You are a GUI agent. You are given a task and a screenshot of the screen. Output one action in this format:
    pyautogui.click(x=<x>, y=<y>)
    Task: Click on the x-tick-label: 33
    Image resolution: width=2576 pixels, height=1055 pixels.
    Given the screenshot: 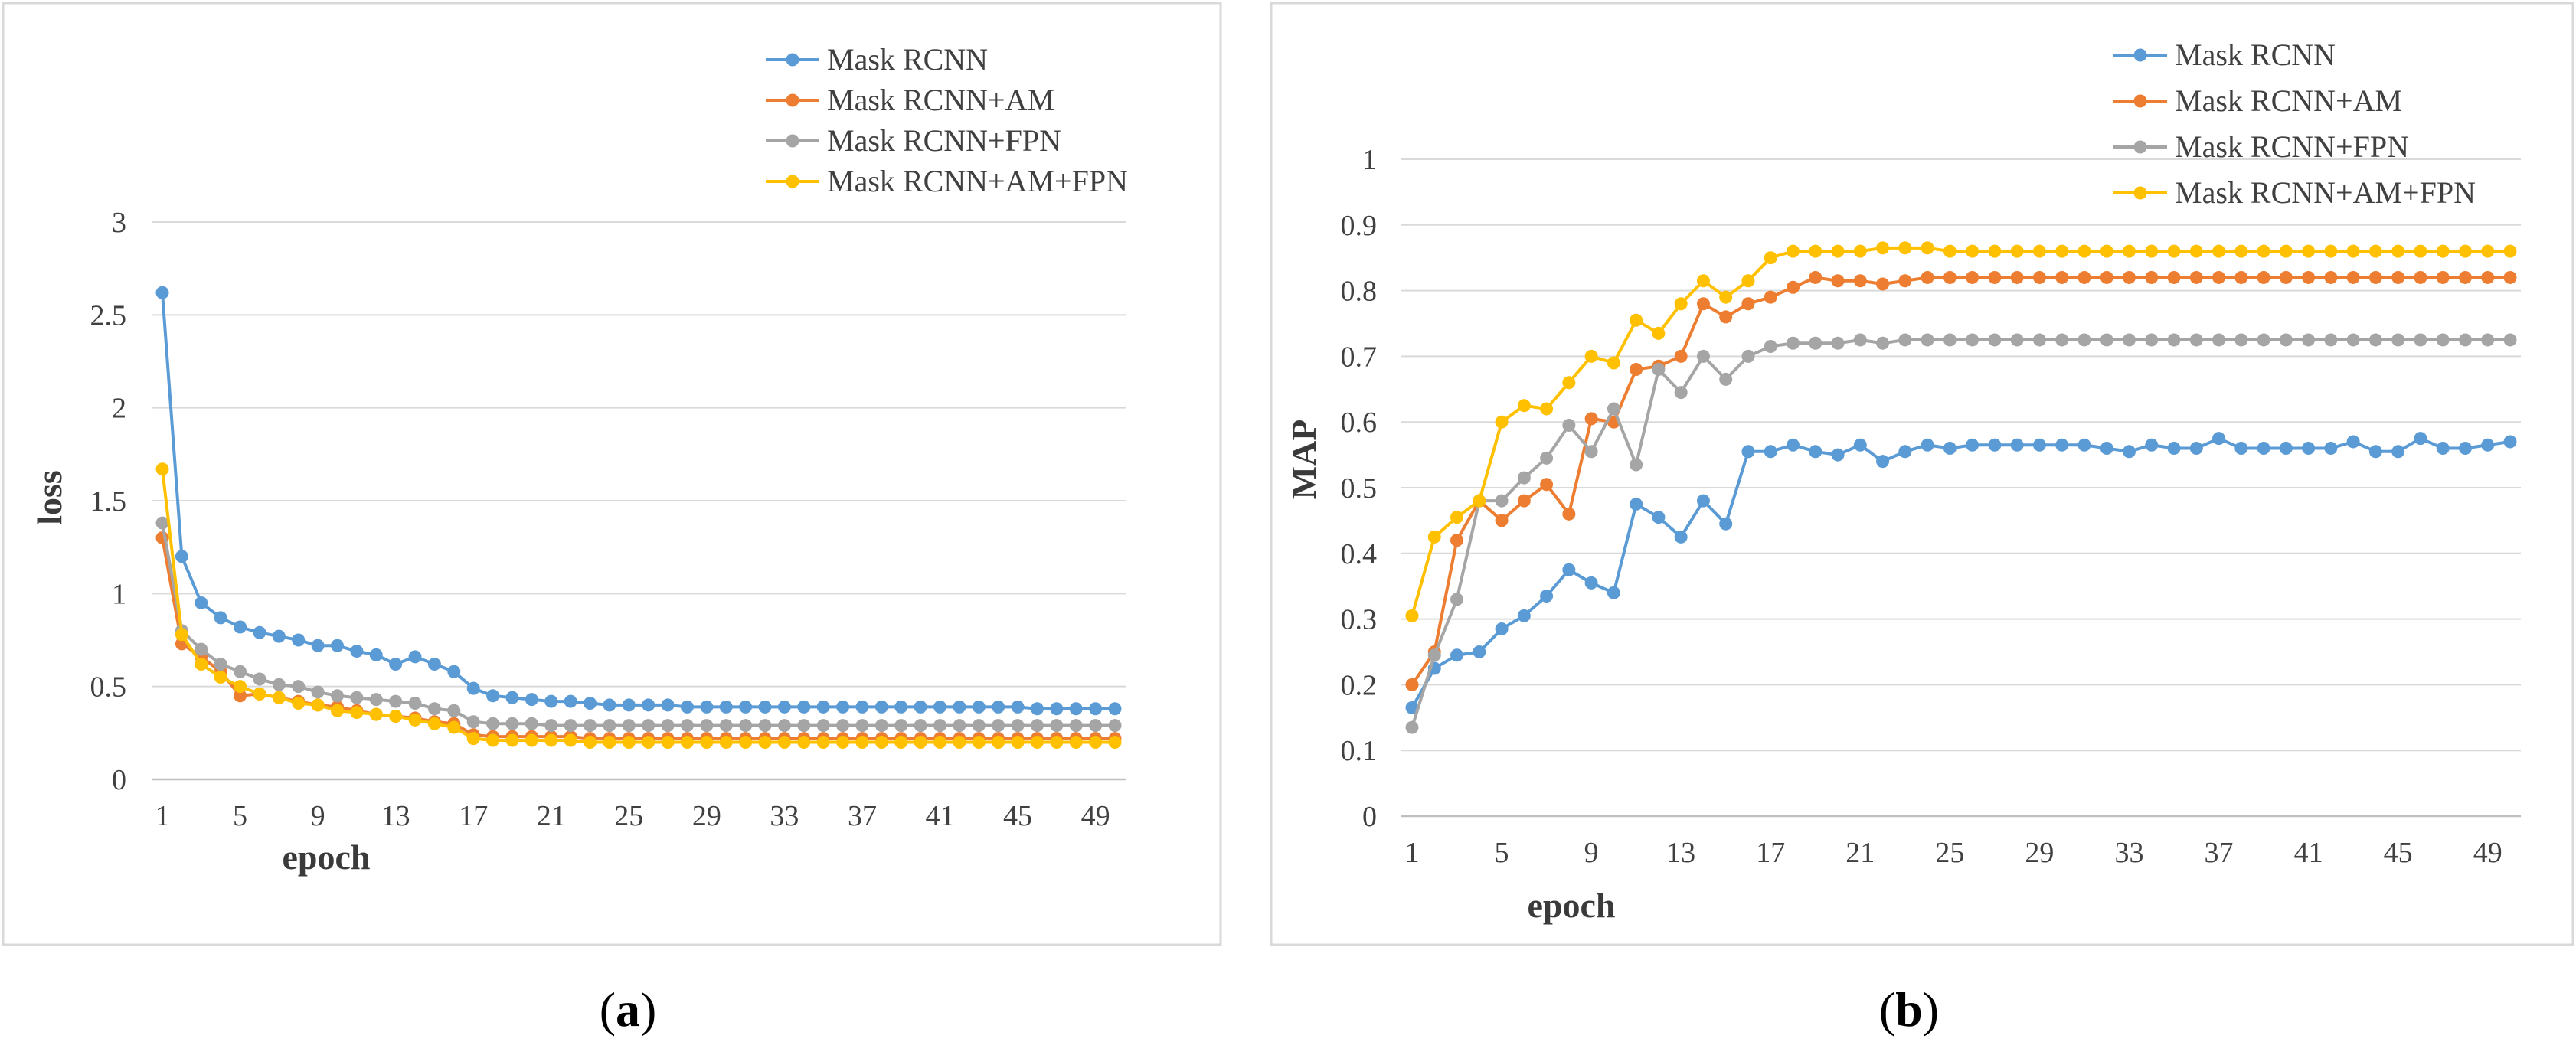 What is the action you would take?
    pyautogui.click(x=2128, y=853)
    